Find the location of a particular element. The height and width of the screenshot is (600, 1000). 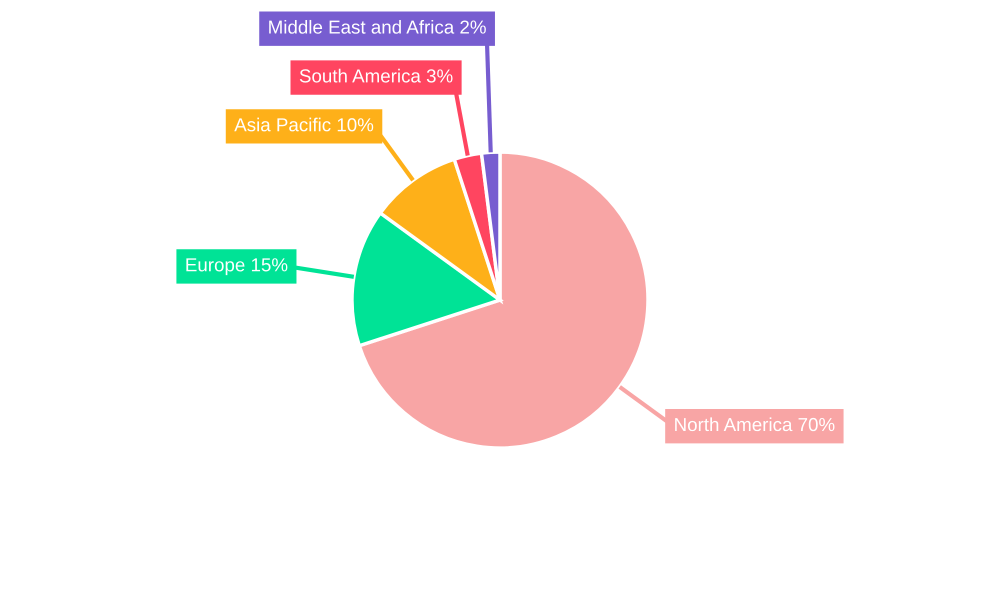

slice-label: North America 70% is located at coordinates (754, 424).